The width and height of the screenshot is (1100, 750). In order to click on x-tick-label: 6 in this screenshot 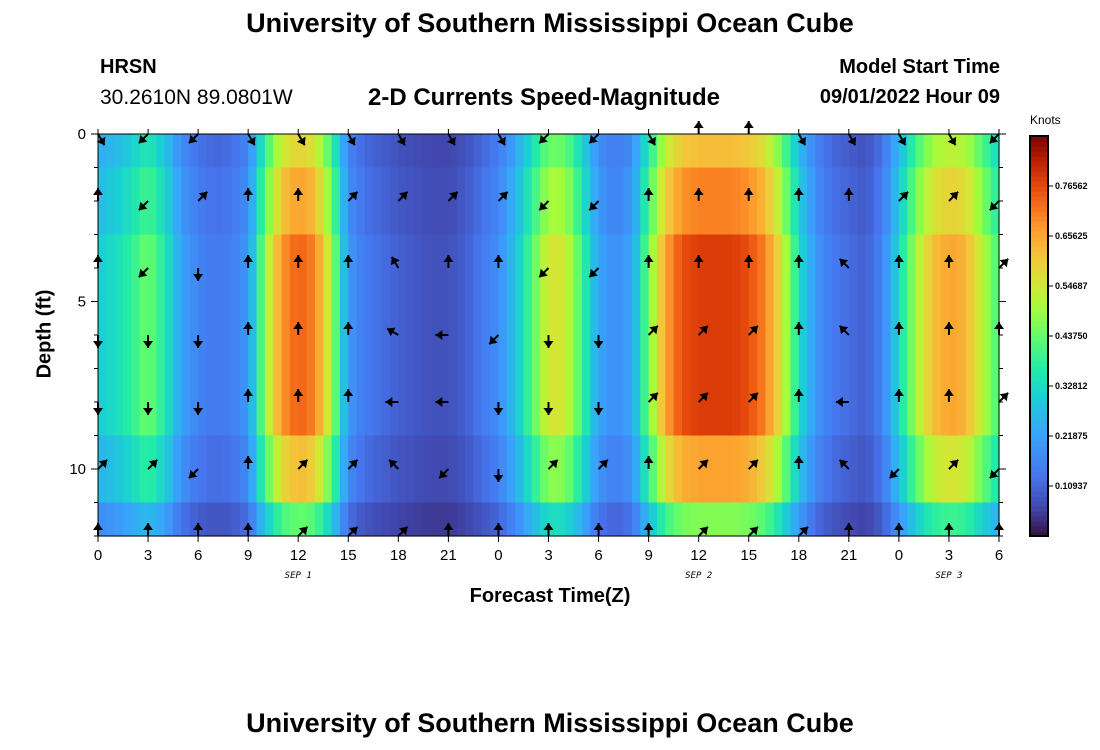, I will do `click(198, 555)`.